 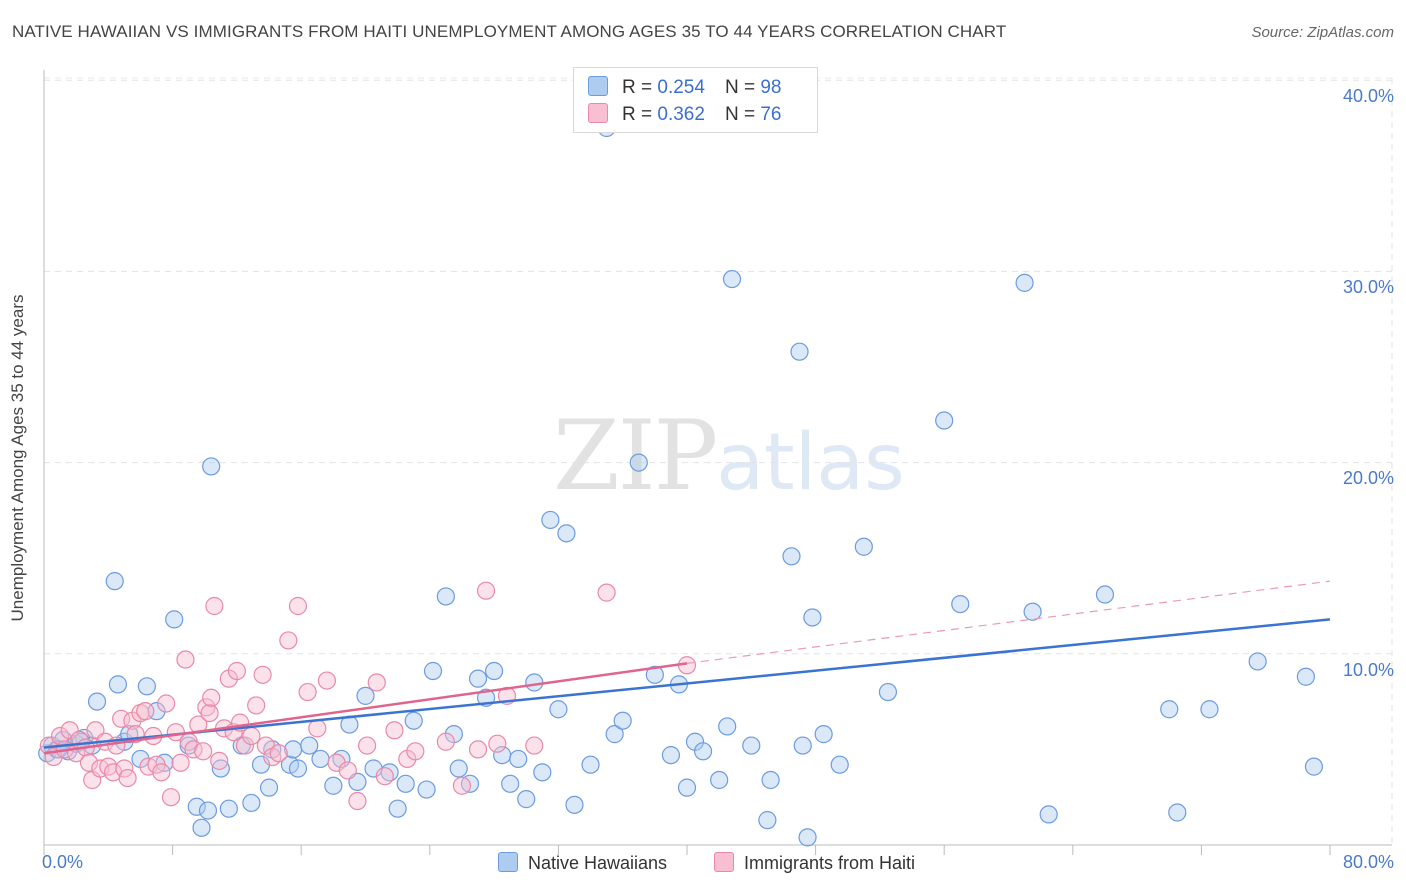 What do you see at coordinates (1322, 32) in the screenshot?
I see `source-label: Source: ZipAtlas.com` at bounding box center [1322, 32].